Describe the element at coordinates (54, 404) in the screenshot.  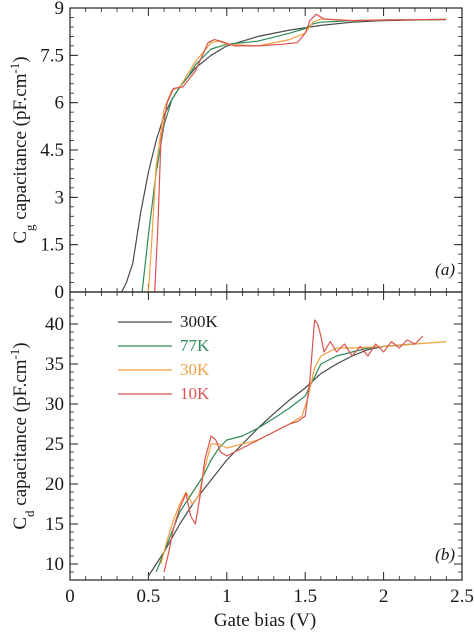
I see `y-tick-label: 30` at that location.